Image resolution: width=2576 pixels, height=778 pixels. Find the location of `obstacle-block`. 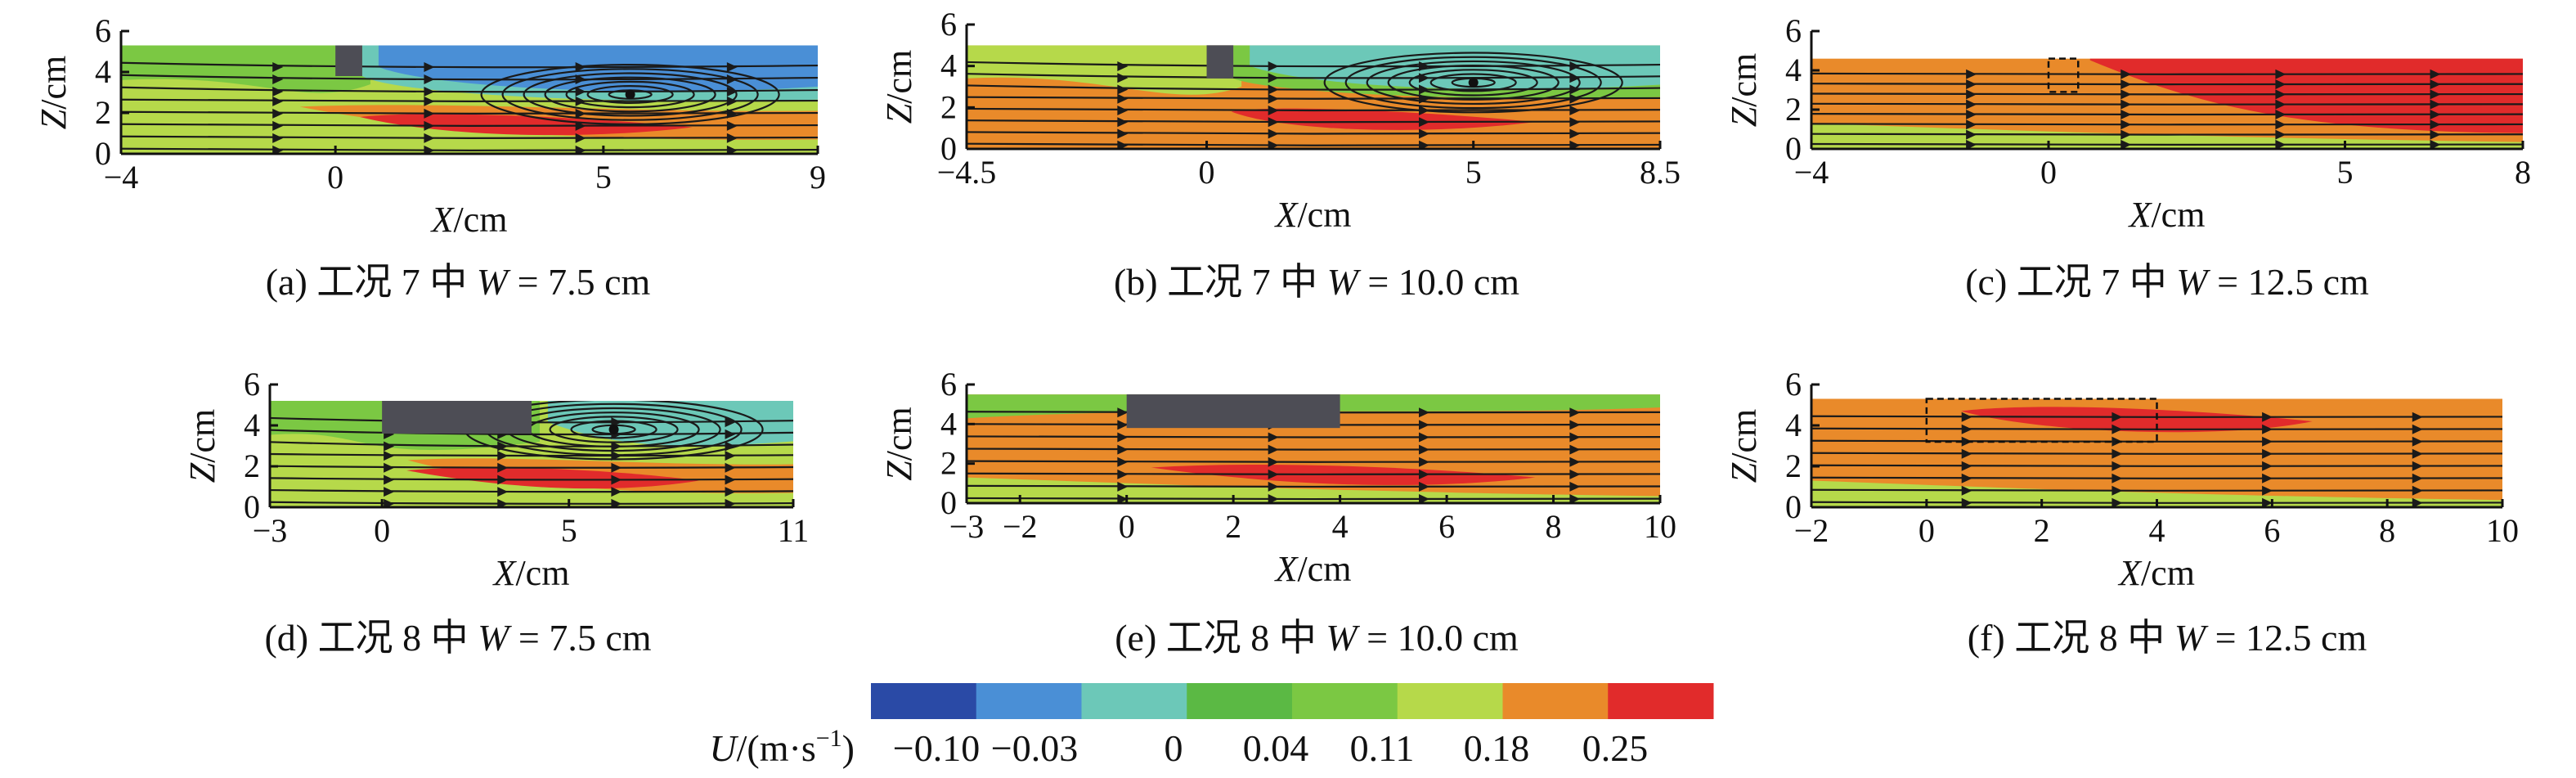

obstacle-block is located at coordinates (1233, 411).